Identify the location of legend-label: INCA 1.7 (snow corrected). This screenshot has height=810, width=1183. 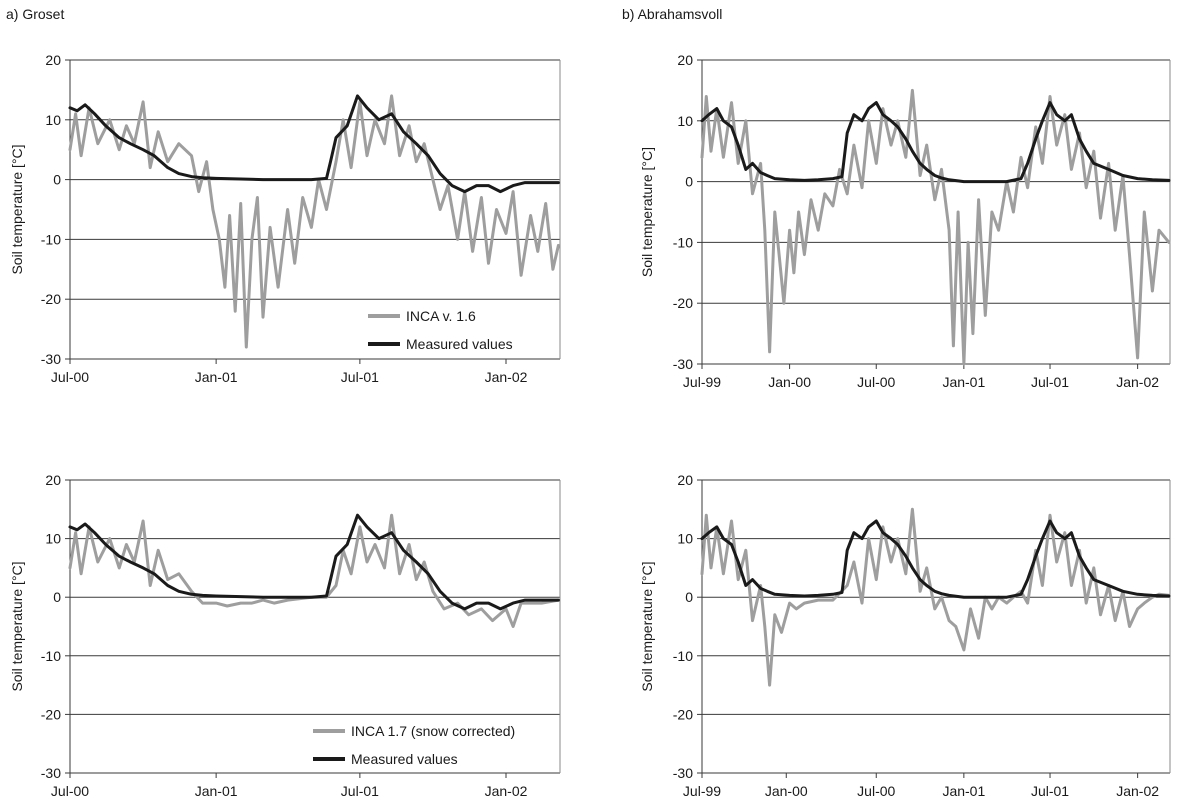
(433, 731).